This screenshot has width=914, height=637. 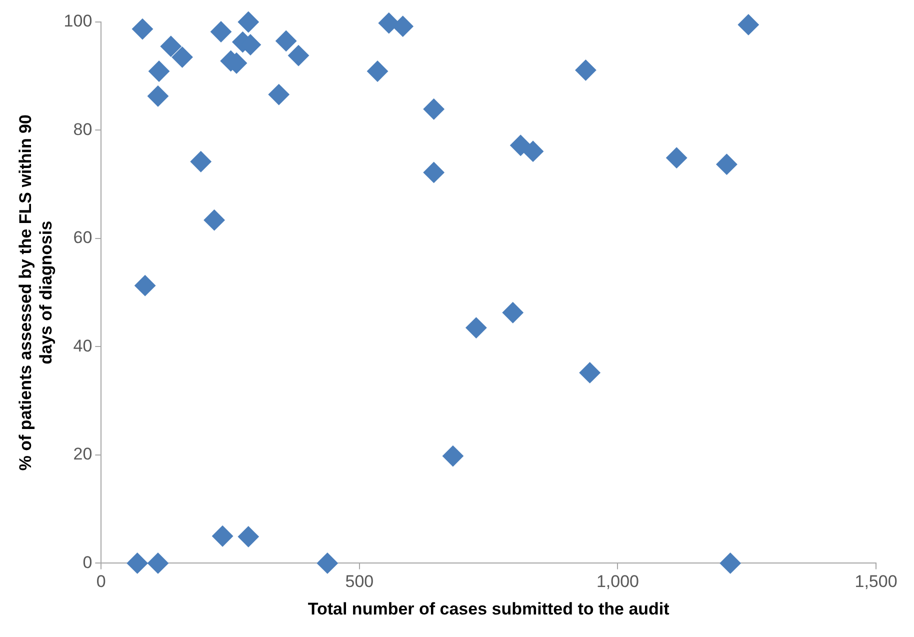 What do you see at coordinates (876, 582) in the screenshot?
I see `x-tick-label: 1,500` at bounding box center [876, 582].